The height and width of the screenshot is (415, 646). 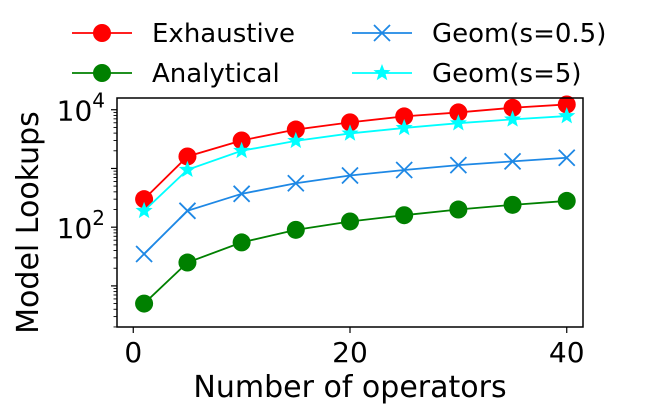 I want to click on legend: Exhaustive Analytical Geom(s=0.5) Geom(s=5), so click(x=339, y=54).